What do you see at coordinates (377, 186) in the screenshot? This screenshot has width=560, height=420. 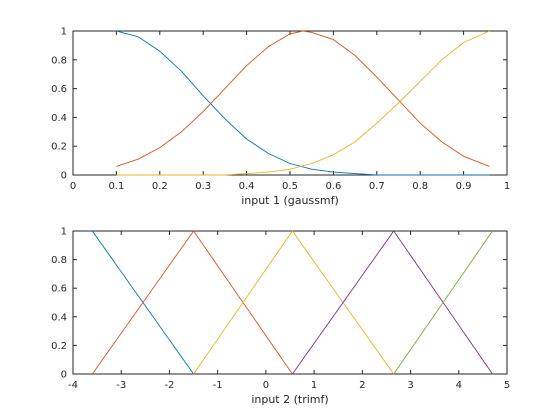 I see `x-tick-label: 0.7` at bounding box center [377, 186].